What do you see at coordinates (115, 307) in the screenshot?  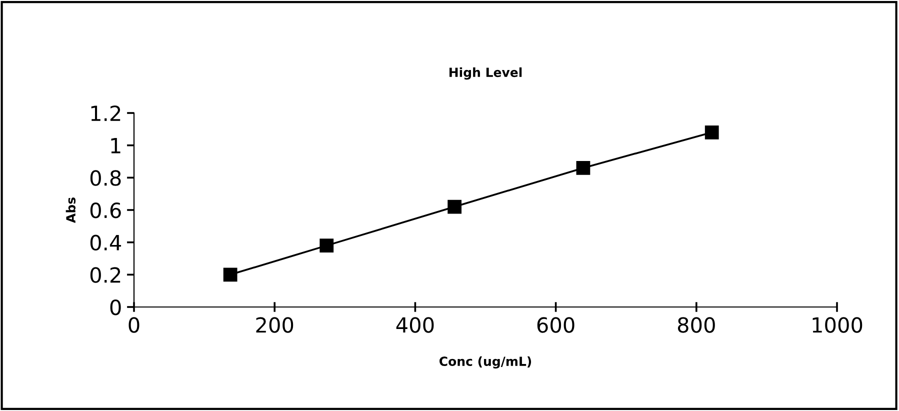 I see `y-tick-label: 0` at bounding box center [115, 307].